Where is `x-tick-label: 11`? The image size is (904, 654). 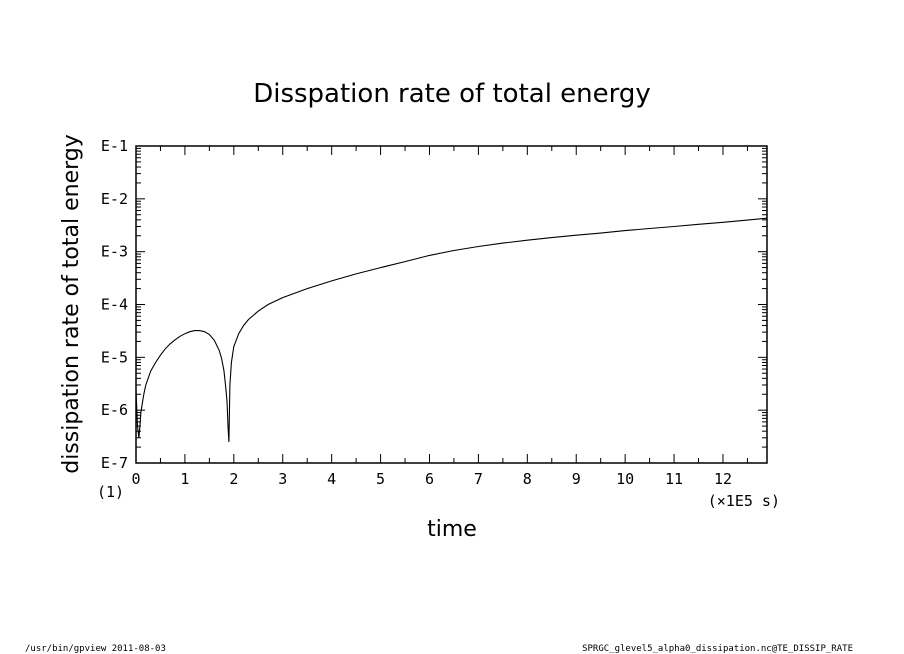 x-tick-label: 11 is located at coordinates (674, 479).